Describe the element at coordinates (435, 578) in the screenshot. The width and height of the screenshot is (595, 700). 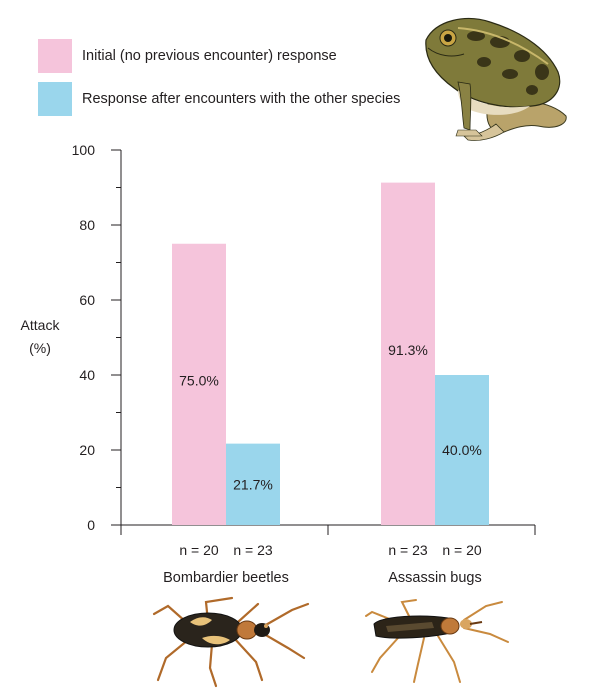
I see `category-label: Assassin bugs` at that location.